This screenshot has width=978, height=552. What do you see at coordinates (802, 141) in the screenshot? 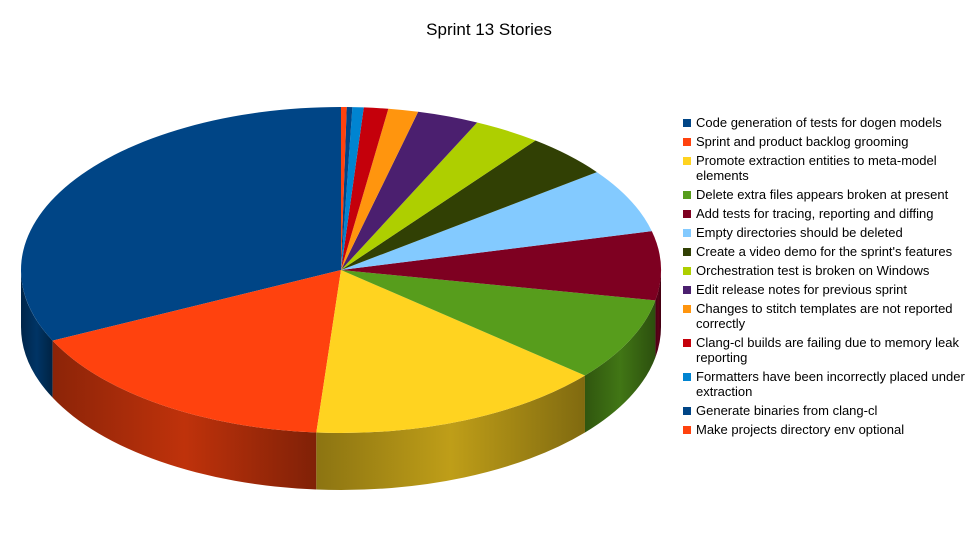
I see `legend-label: Sprint and product backlog grooming` at bounding box center [802, 141].